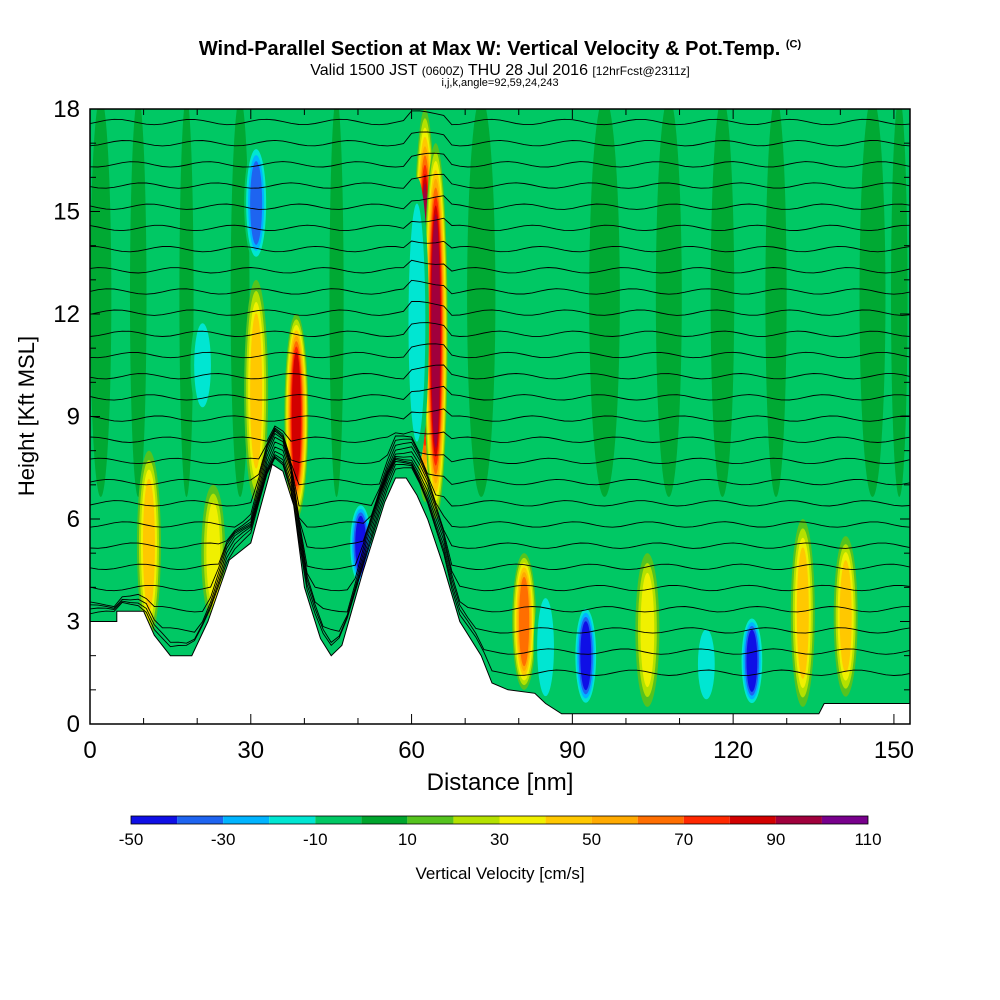 This screenshot has height=1000, width=1000. Describe the element at coordinates (411, 750) in the screenshot. I see `x-tick-label: 60` at that location.